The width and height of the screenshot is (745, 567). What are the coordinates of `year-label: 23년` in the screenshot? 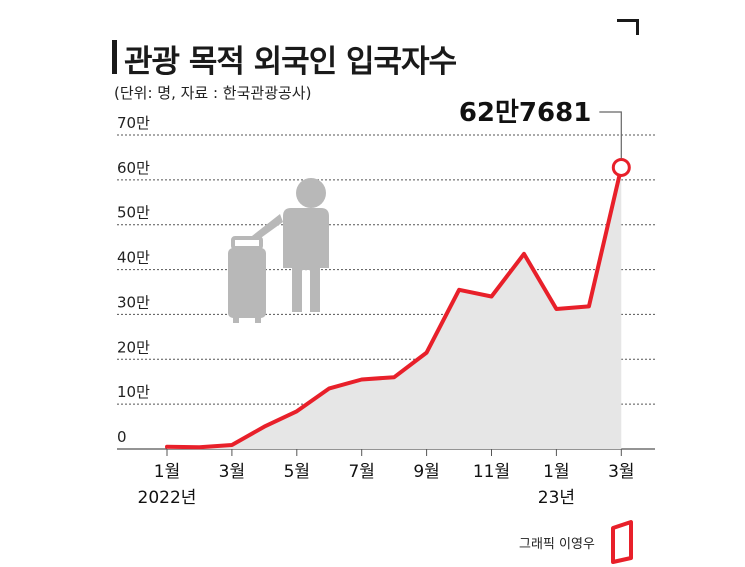 It's located at (556, 498).